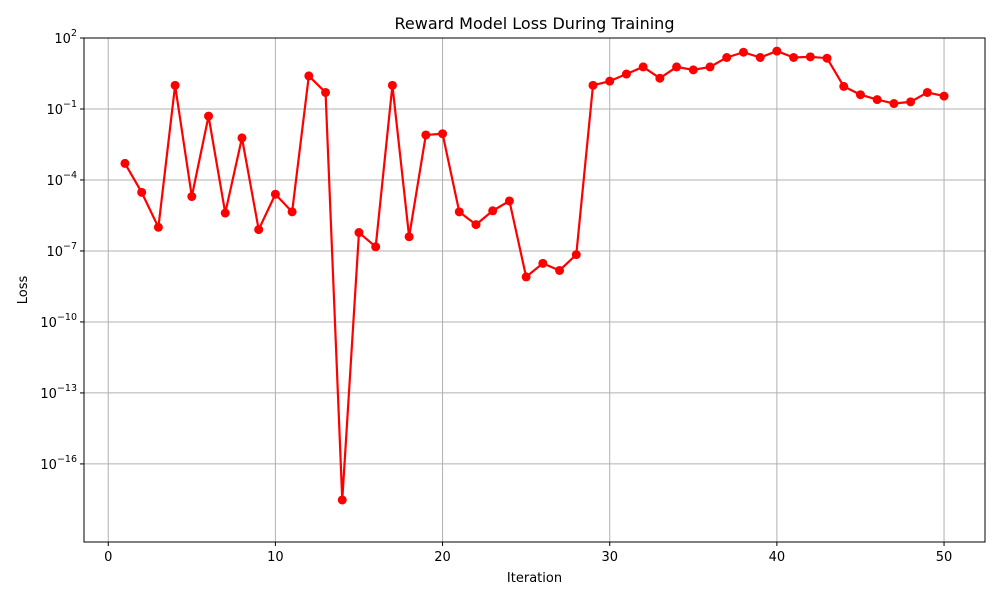 This screenshot has height=600, width=1000. What do you see at coordinates (61, 108) in the screenshot?
I see `y-tick-label: 10⁻¹` at bounding box center [61, 108].